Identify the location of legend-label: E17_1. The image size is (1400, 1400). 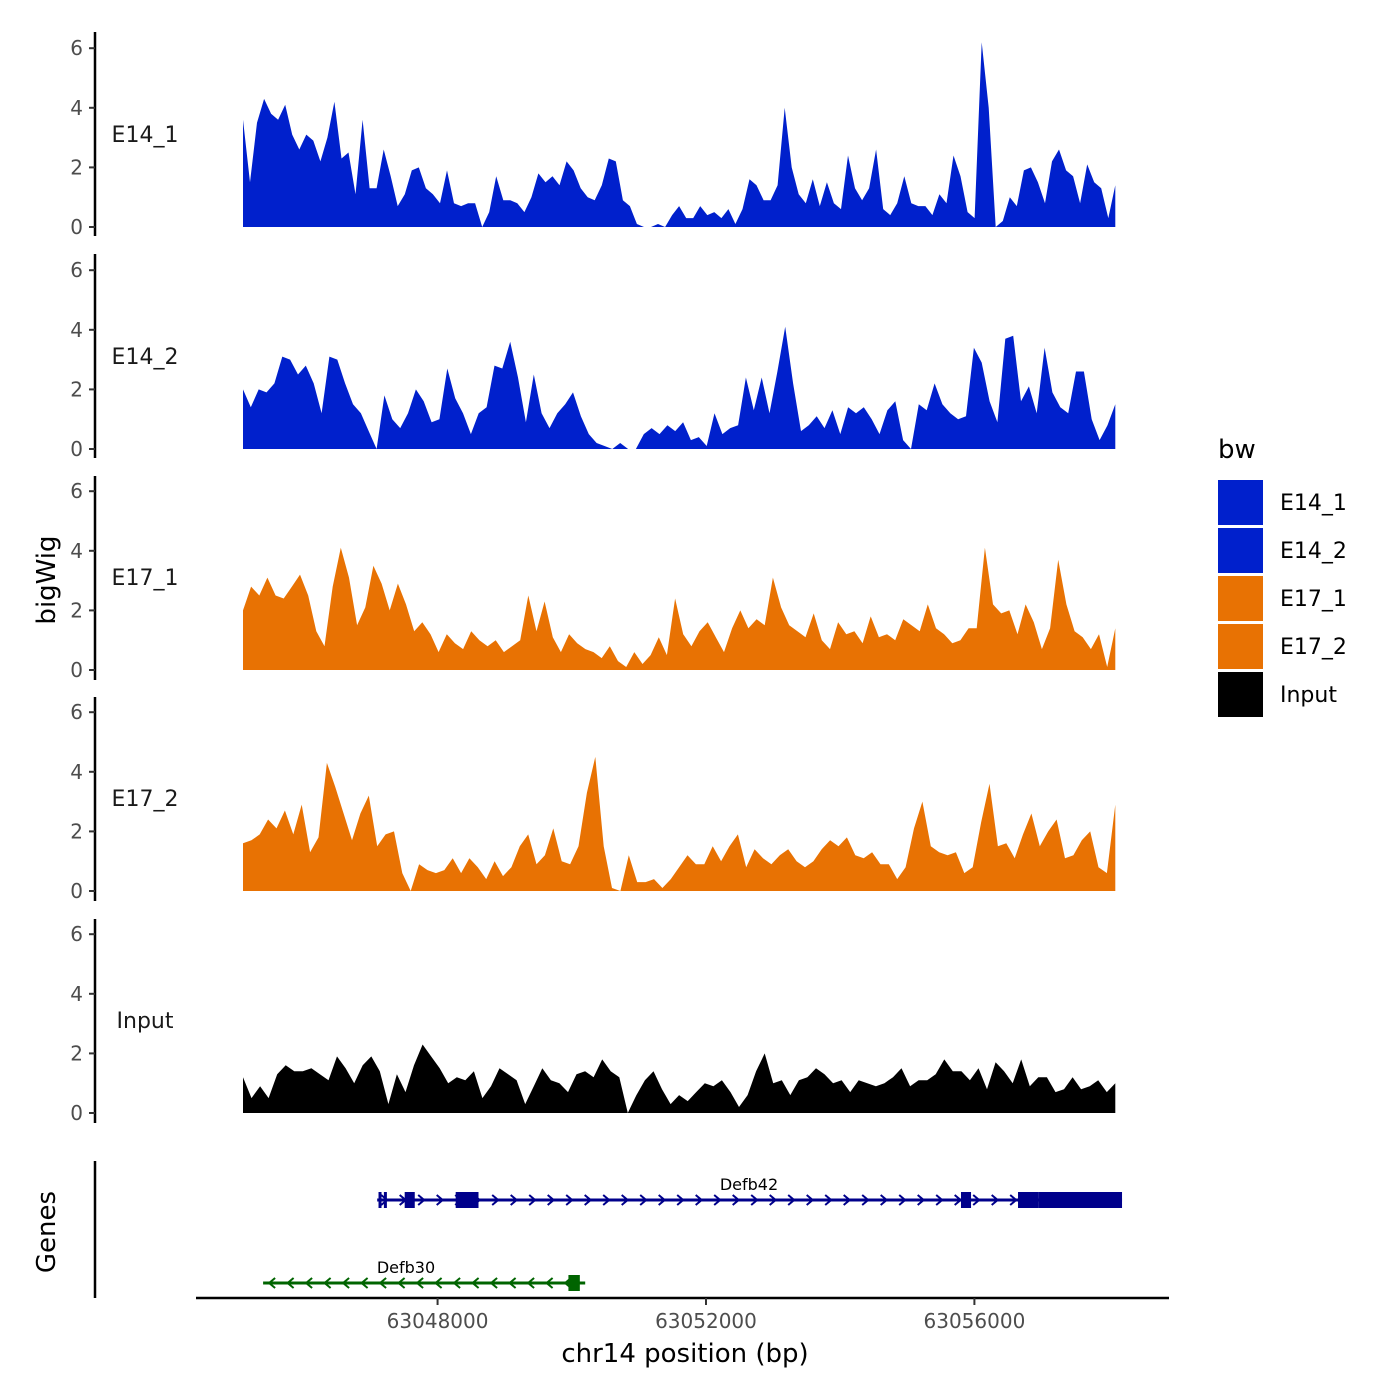
(1313, 599).